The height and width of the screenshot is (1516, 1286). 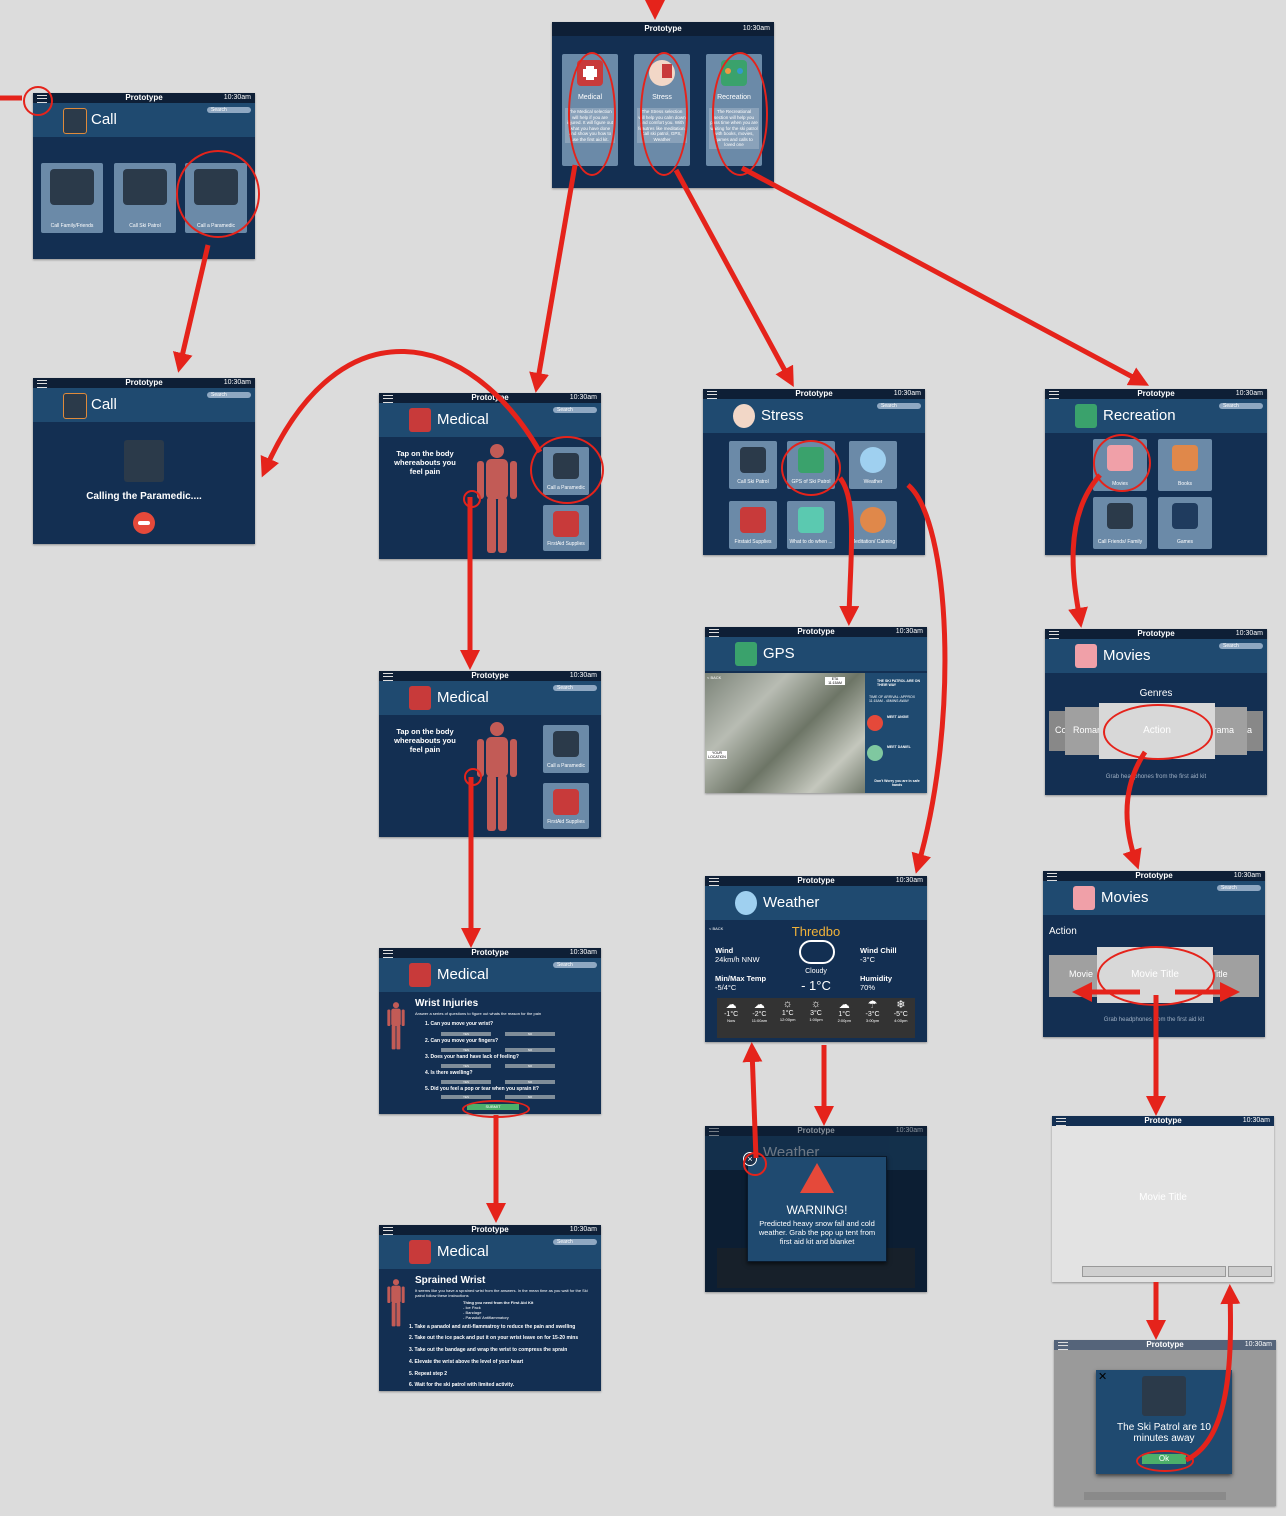 What do you see at coordinates (878, 950) in the screenshot?
I see `wind-chill-label: Wind Chill` at bounding box center [878, 950].